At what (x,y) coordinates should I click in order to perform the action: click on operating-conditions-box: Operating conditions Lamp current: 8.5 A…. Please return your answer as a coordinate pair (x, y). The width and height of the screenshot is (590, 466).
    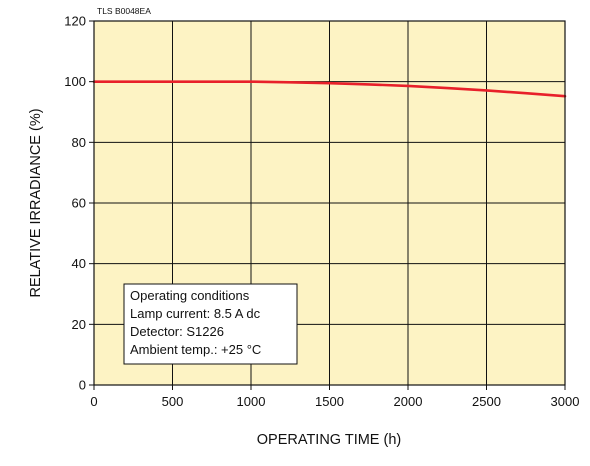
    Looking at the image, I should click on (210, 324).